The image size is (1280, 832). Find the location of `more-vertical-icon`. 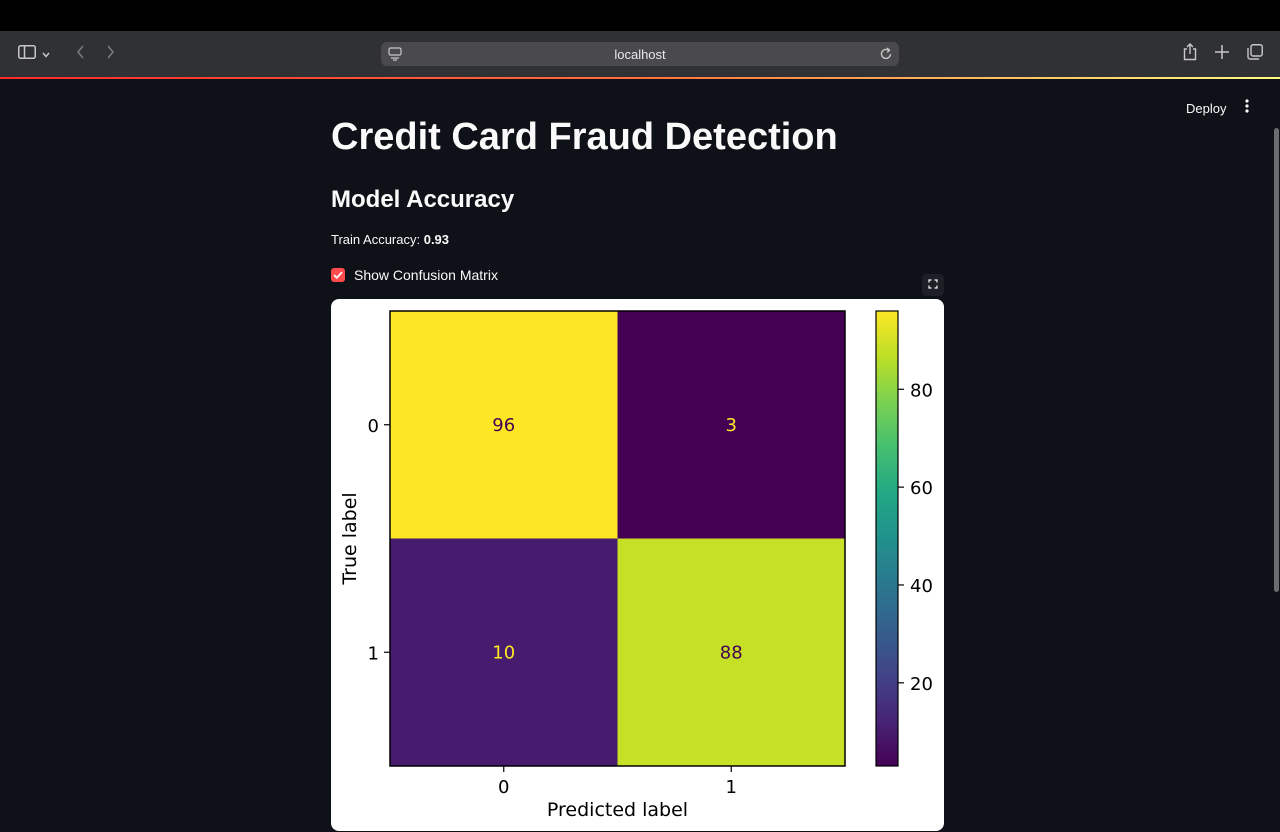

more-vertical-icon is located at coordinates (1247, 108).